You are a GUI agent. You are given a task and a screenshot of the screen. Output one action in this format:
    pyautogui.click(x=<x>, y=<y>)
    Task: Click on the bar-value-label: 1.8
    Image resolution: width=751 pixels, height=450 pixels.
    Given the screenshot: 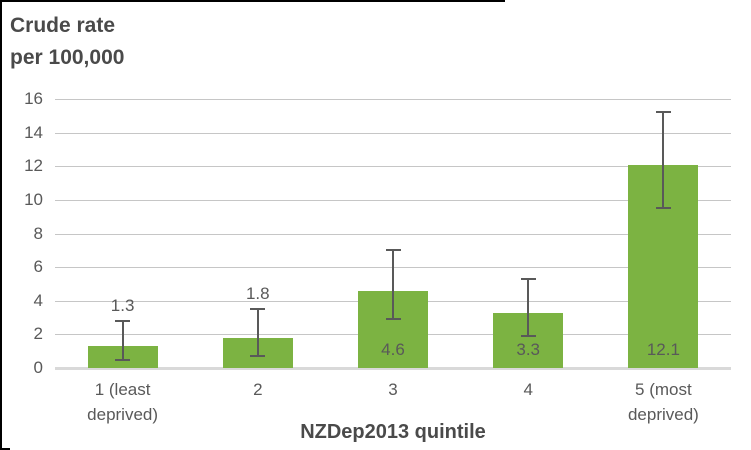 What is the action you would take?
    pyautogui.click(x=257, y=294)
    